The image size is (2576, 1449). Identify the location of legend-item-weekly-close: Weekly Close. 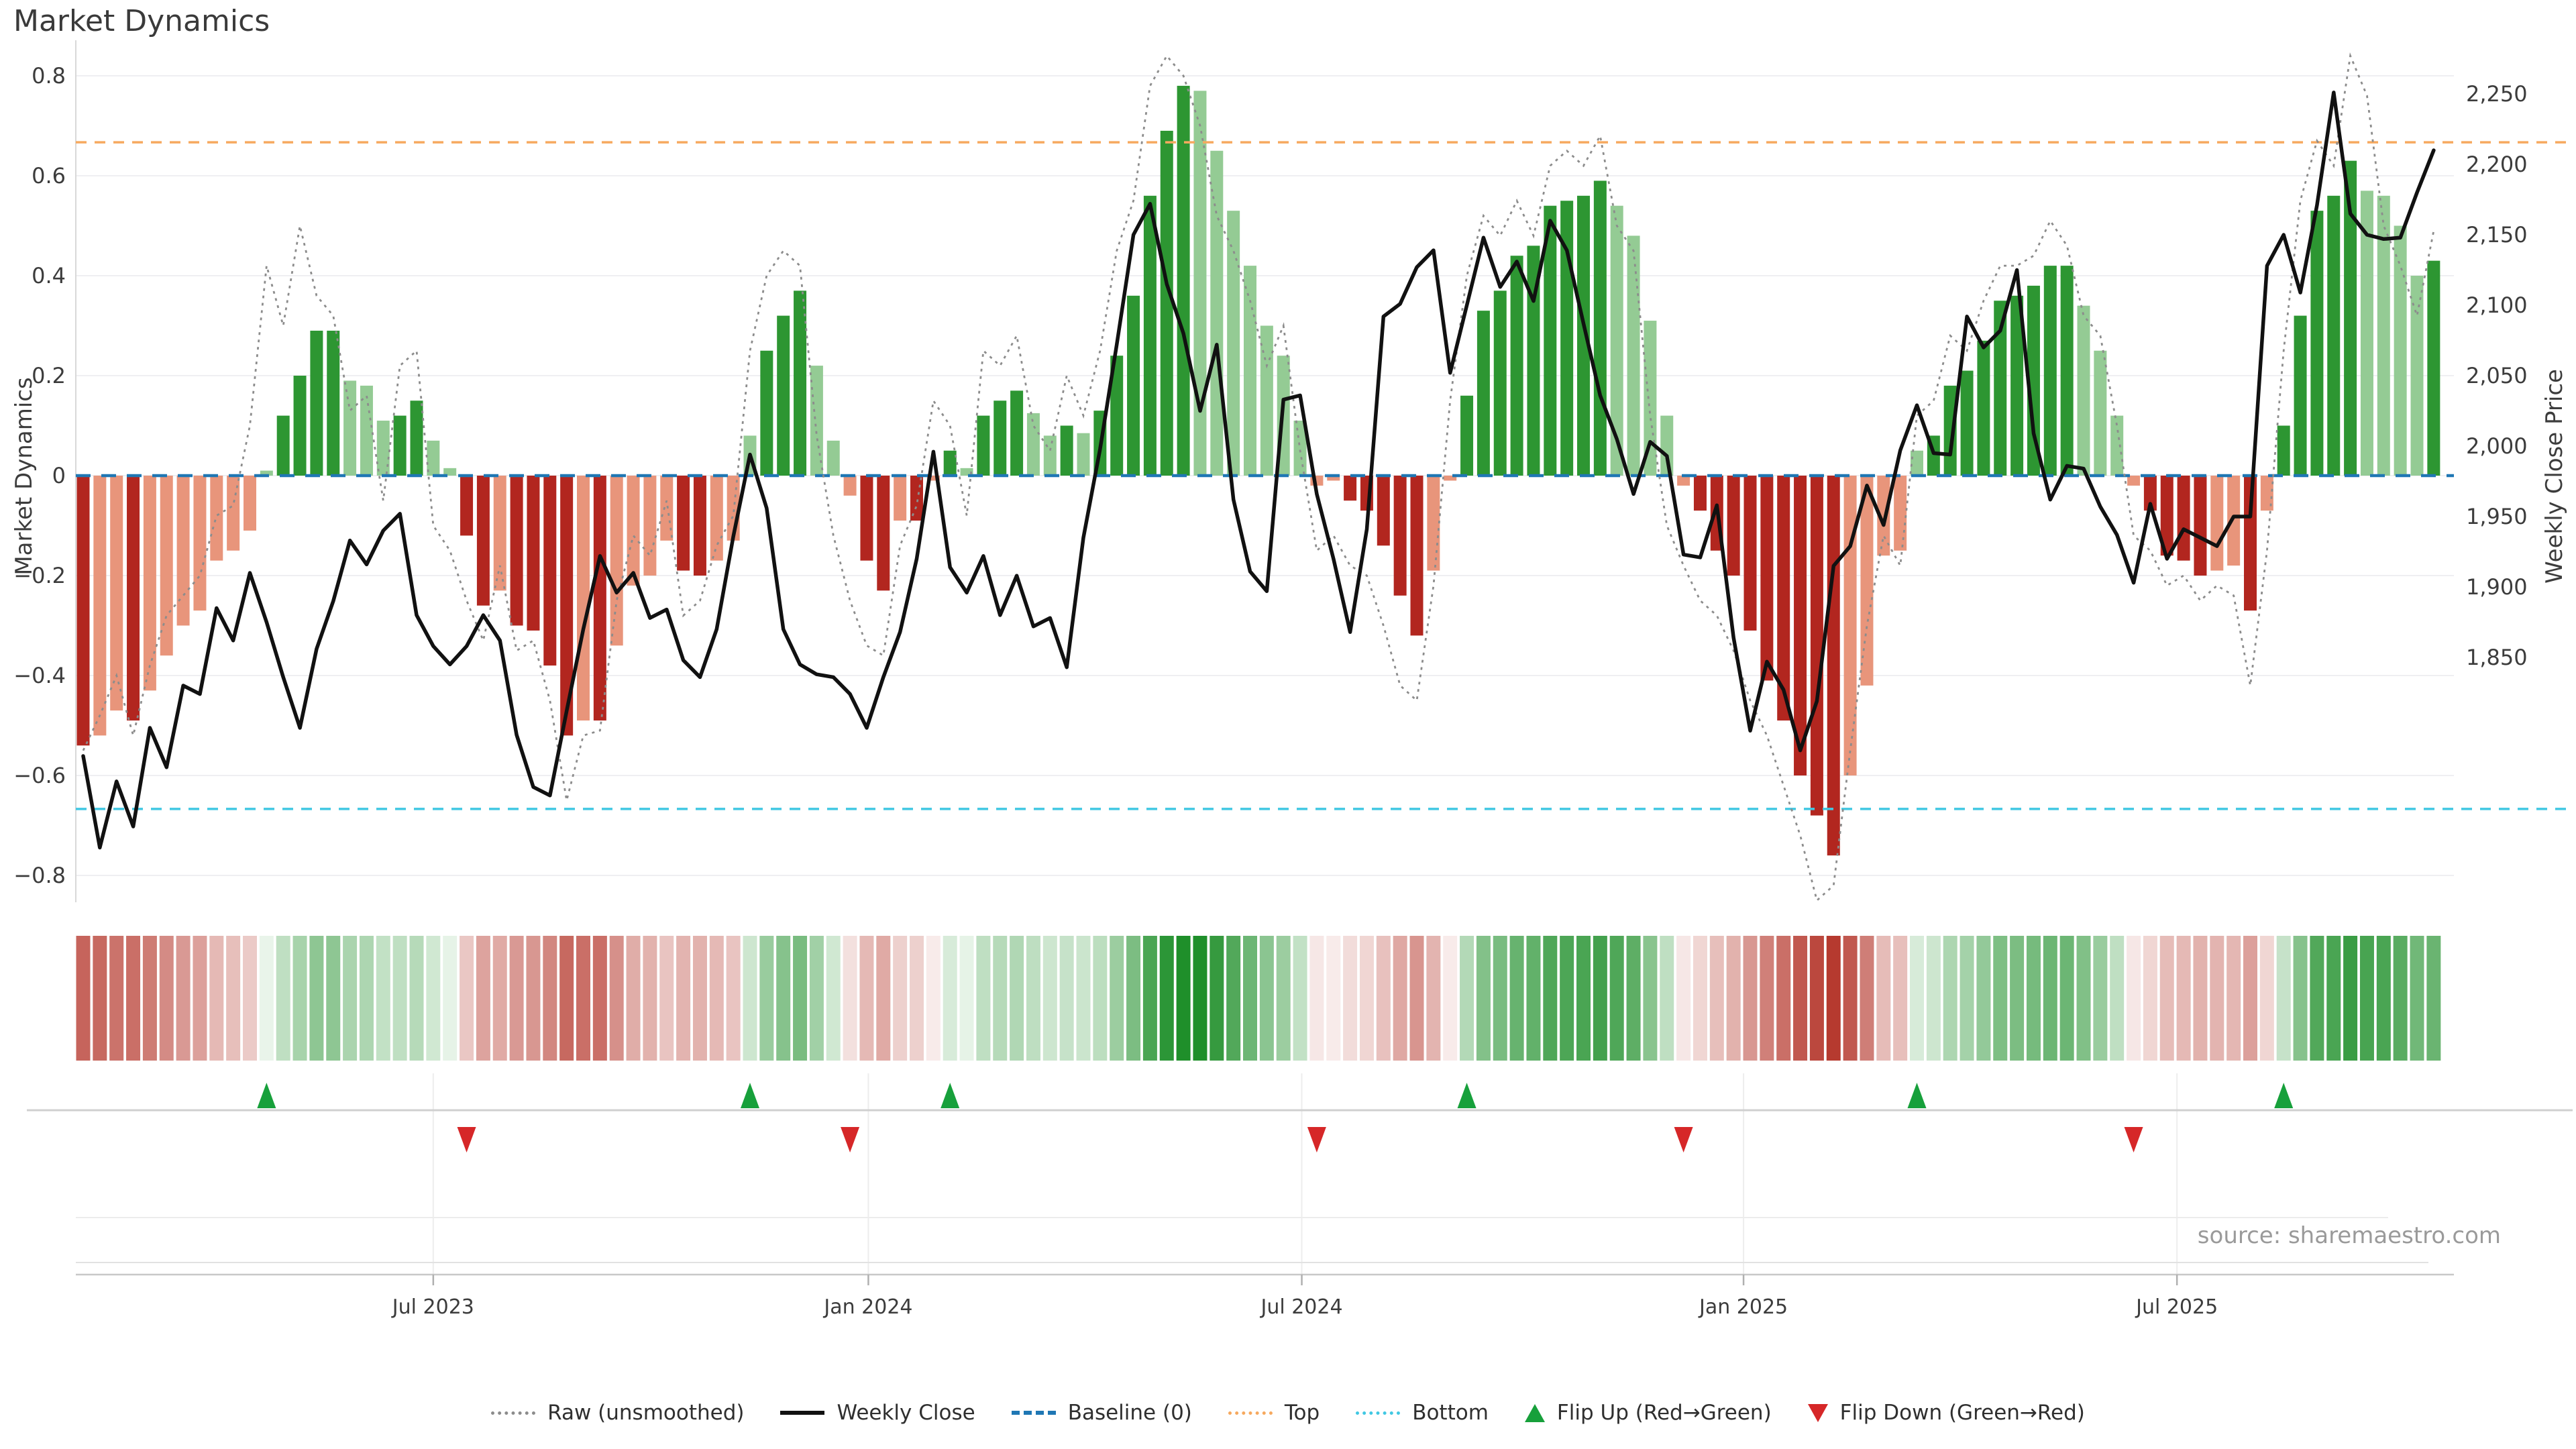
(877, 1413).